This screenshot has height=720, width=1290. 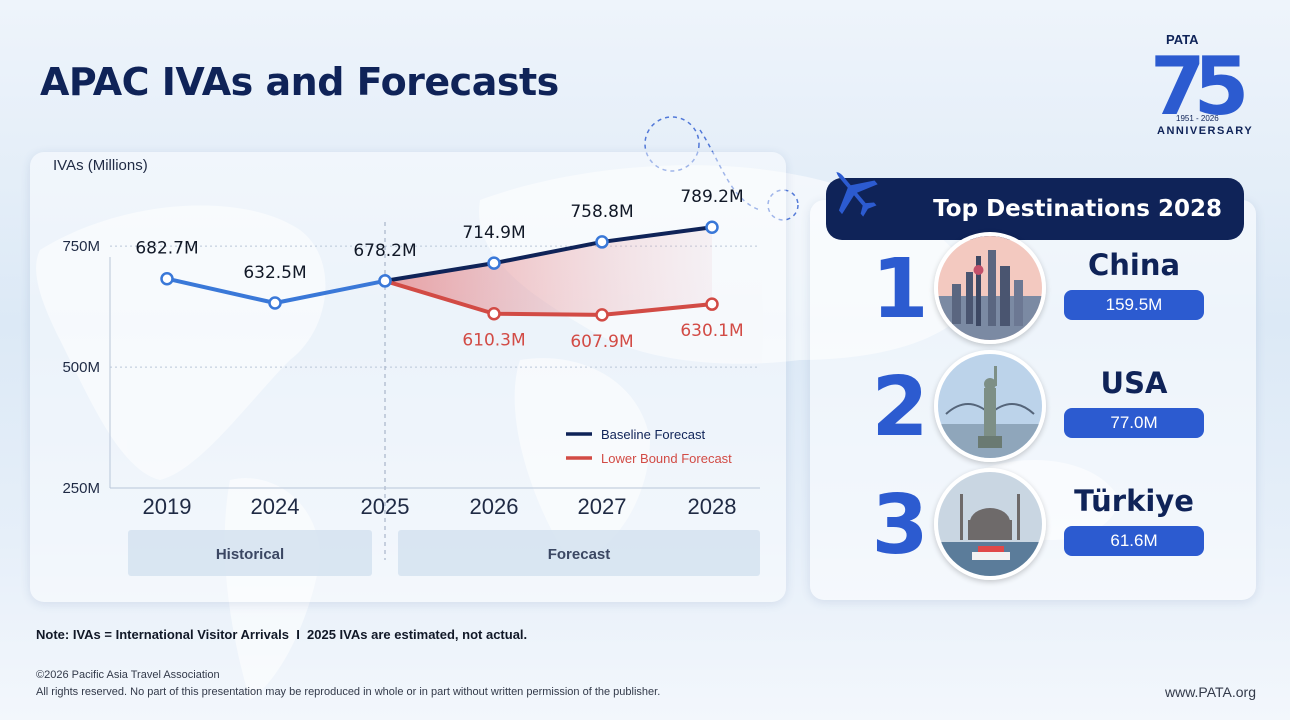 I want to click on x-tick-label: 2028, so click(x=712, y=506).